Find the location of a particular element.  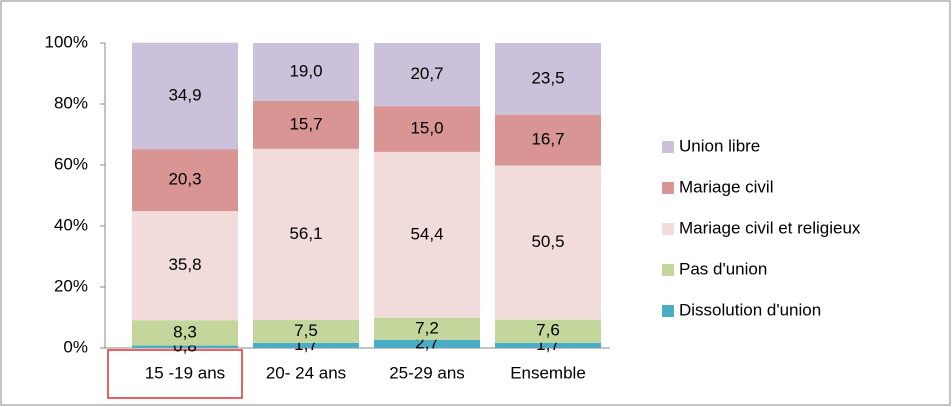

data-label: 23,5 is located at coordinates (547, 77).